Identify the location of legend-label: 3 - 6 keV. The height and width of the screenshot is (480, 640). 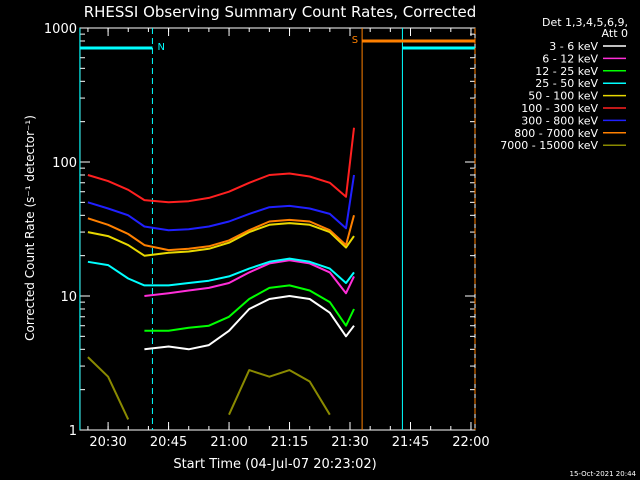
(573, 46).